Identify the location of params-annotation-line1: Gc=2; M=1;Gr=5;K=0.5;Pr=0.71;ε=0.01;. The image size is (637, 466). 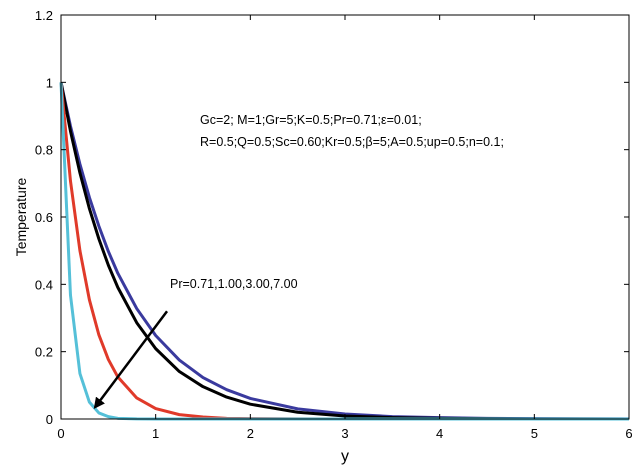
(311, 120).